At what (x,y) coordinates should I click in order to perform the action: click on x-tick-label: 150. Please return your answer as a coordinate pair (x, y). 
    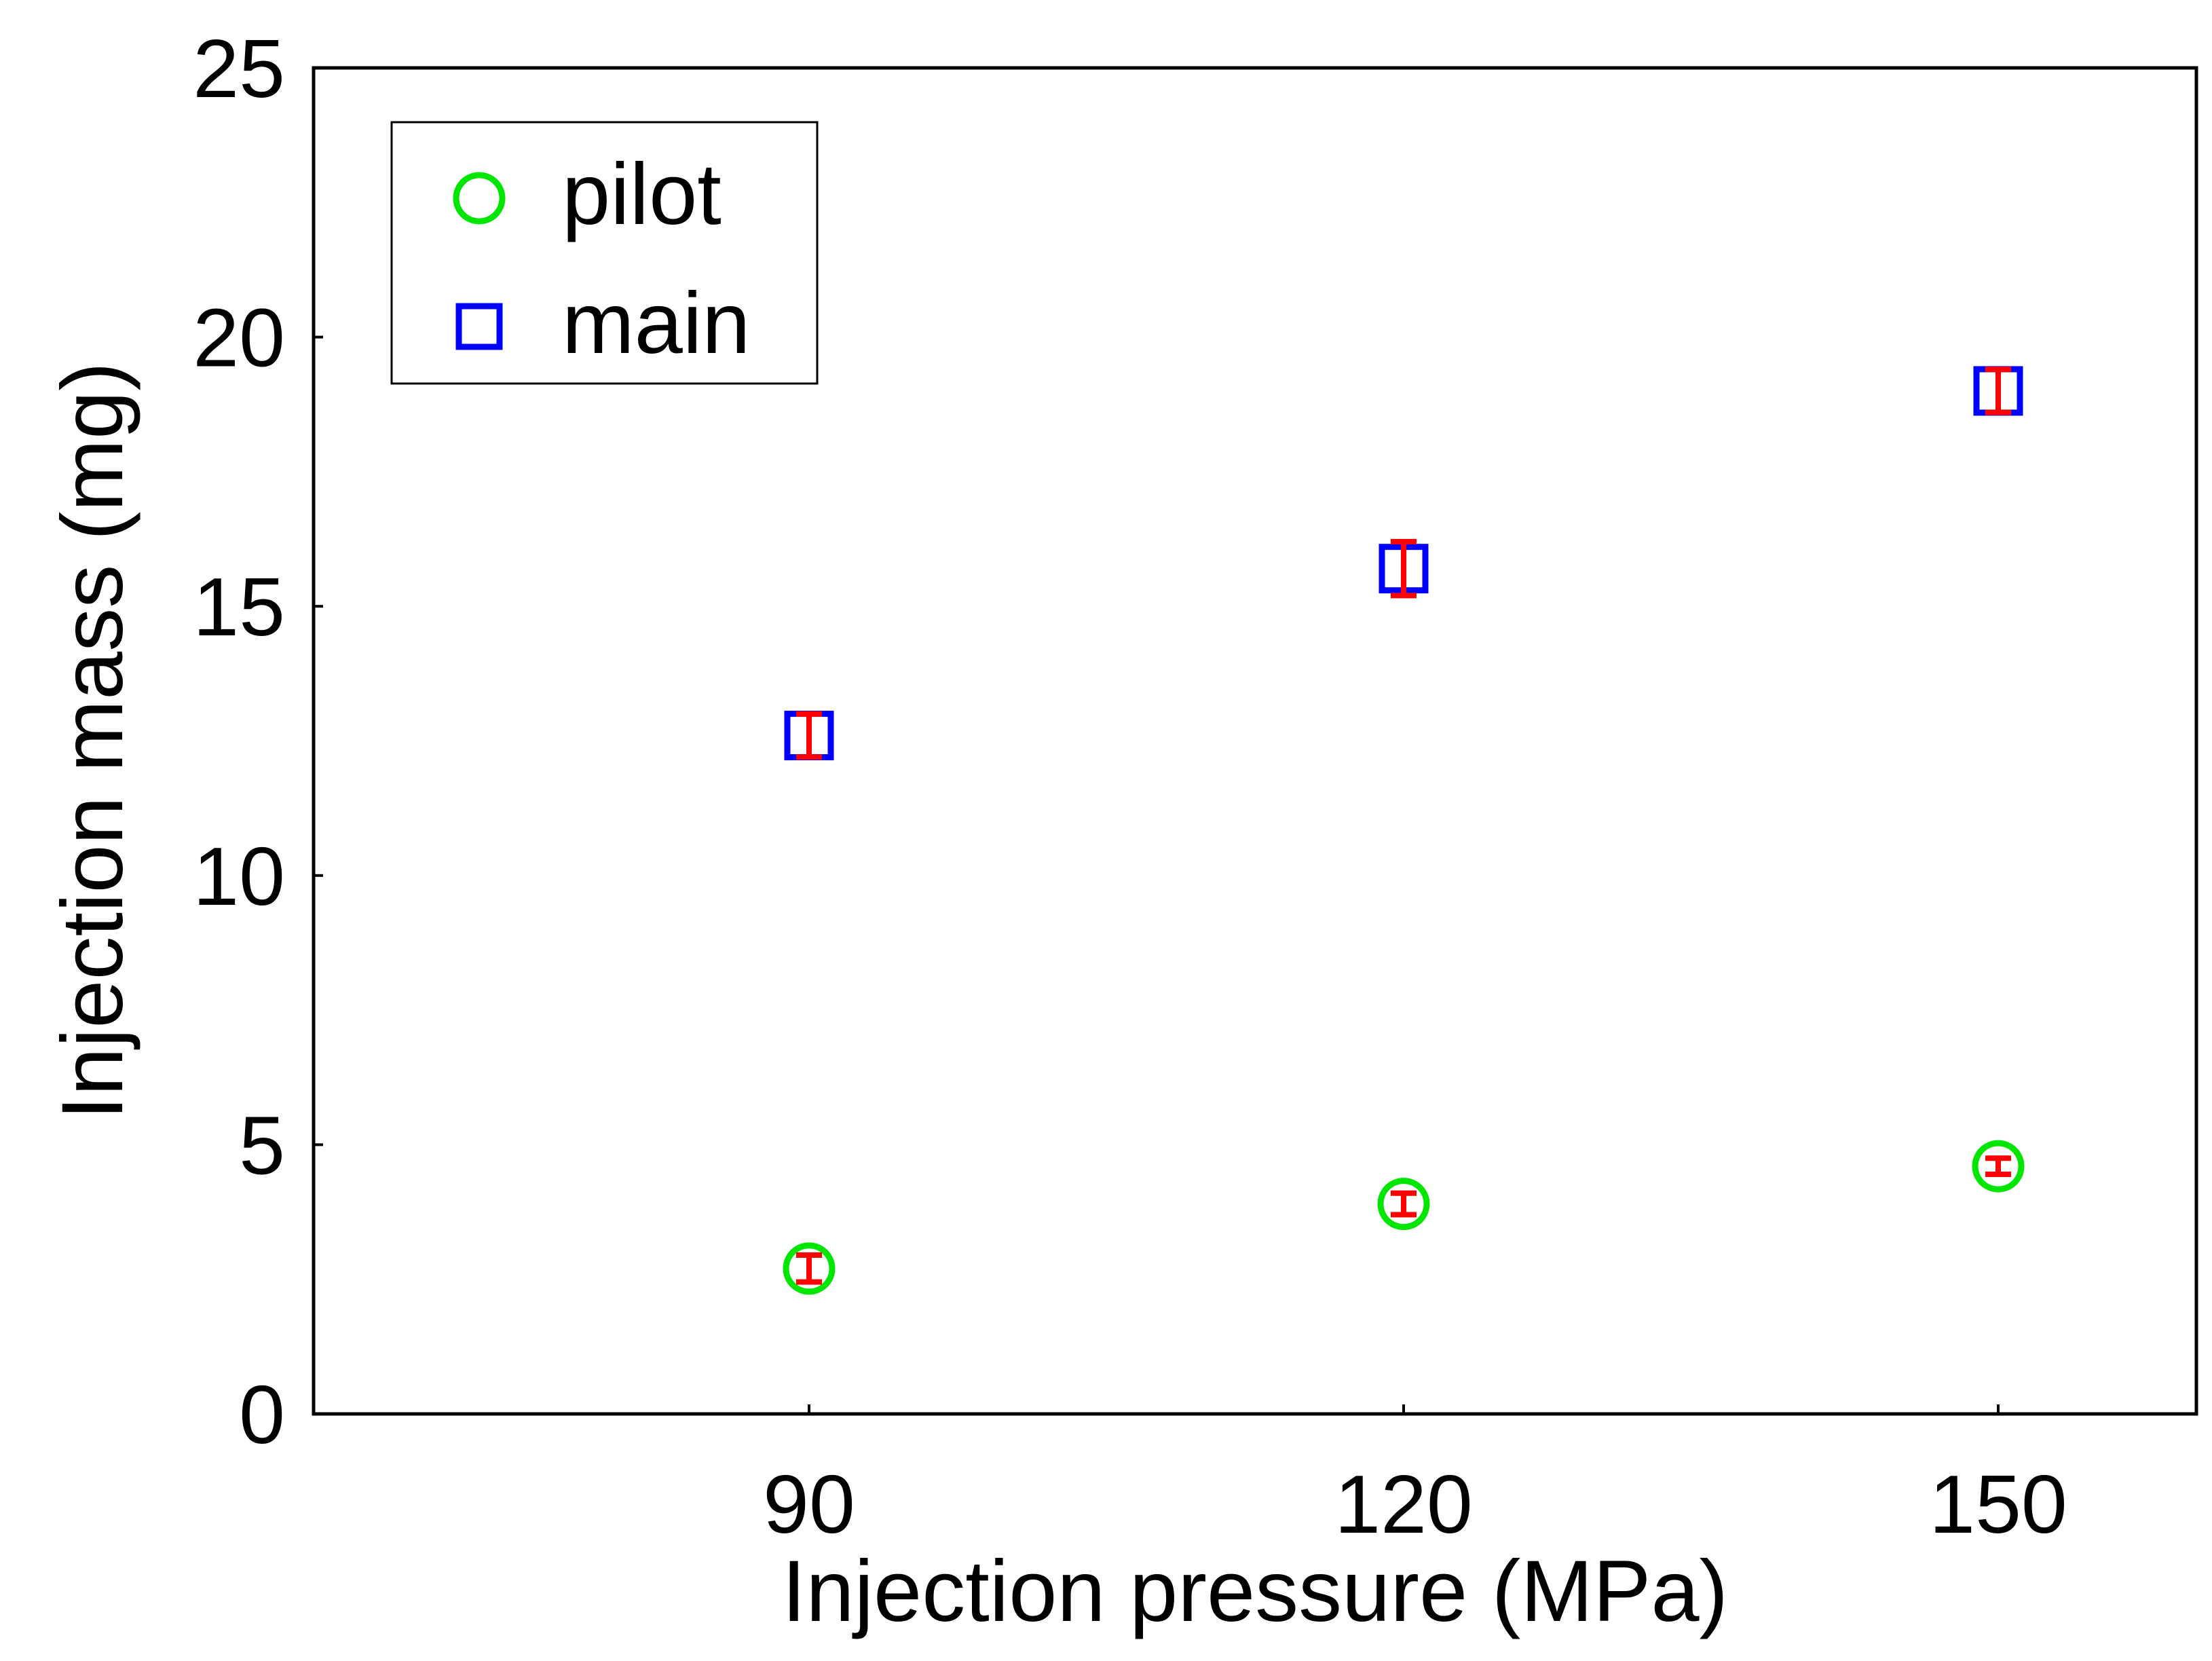
    Looking at the image, I should click on (1998, 1504).